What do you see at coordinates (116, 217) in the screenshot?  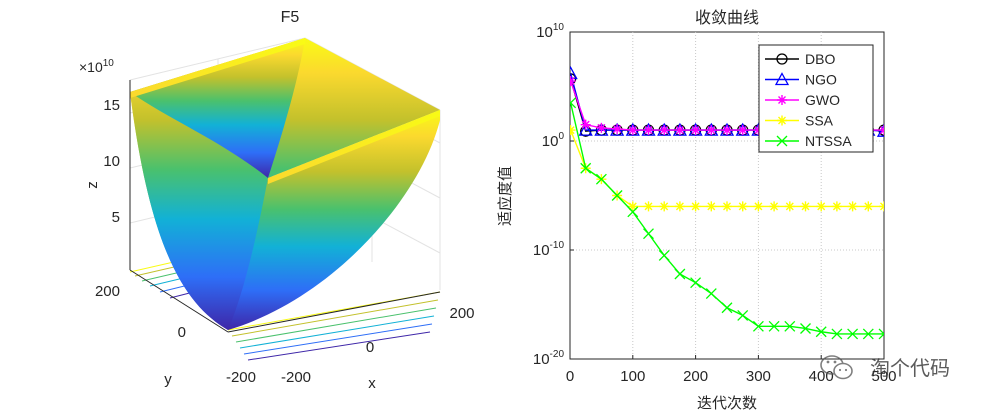 I see `z-tick-label: 5` at bounding box center [116, 217].